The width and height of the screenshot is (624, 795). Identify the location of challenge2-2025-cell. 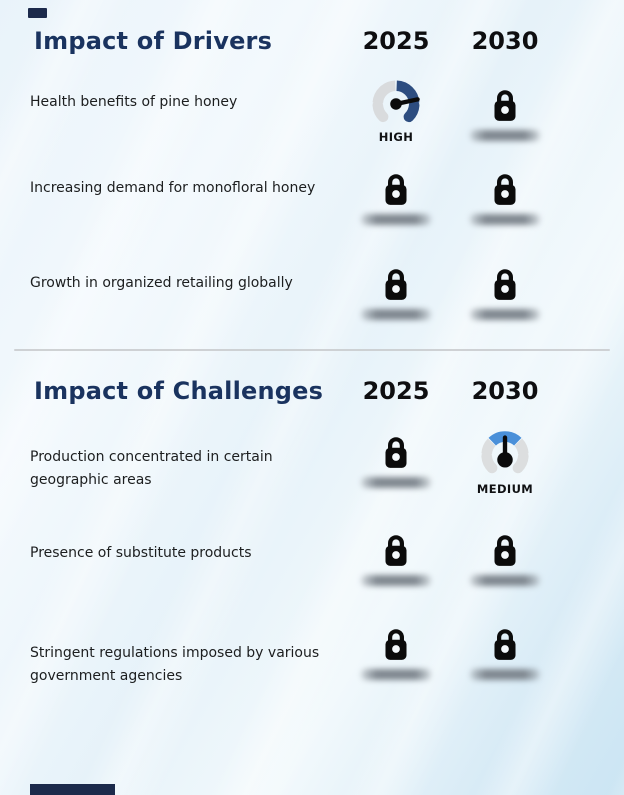
(396, 558).